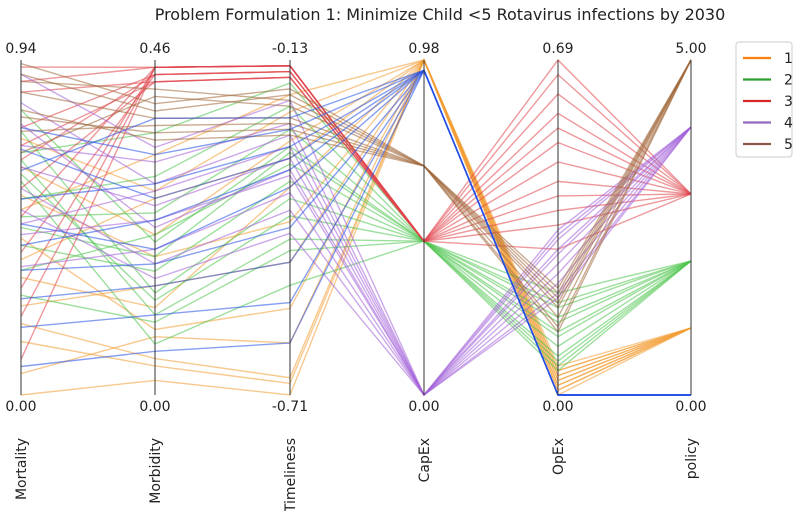  Describe the element at coordinates (788, 124) in the screenshot. I see `legend-label-4: 4` at that location.